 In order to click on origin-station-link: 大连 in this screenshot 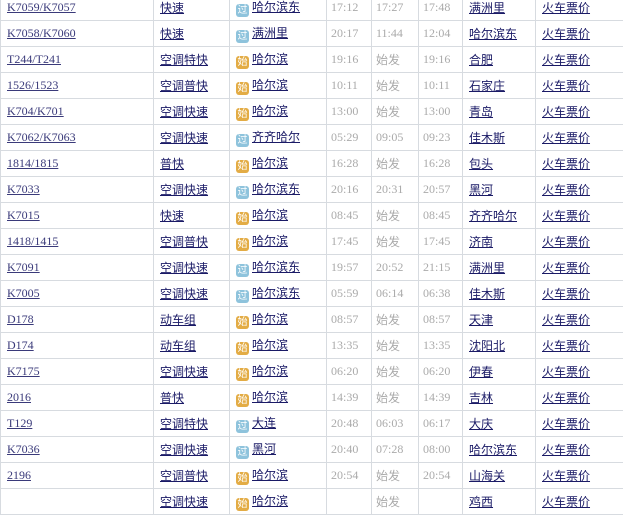, I will do `click(264, 423)`.